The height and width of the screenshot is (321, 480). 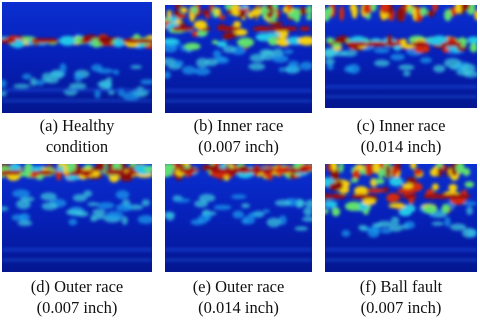 What do you see at coordinates (239, 286) in the screenshot?
I see `caption-line: (e) Outer race` at bounding box center [239, 286].